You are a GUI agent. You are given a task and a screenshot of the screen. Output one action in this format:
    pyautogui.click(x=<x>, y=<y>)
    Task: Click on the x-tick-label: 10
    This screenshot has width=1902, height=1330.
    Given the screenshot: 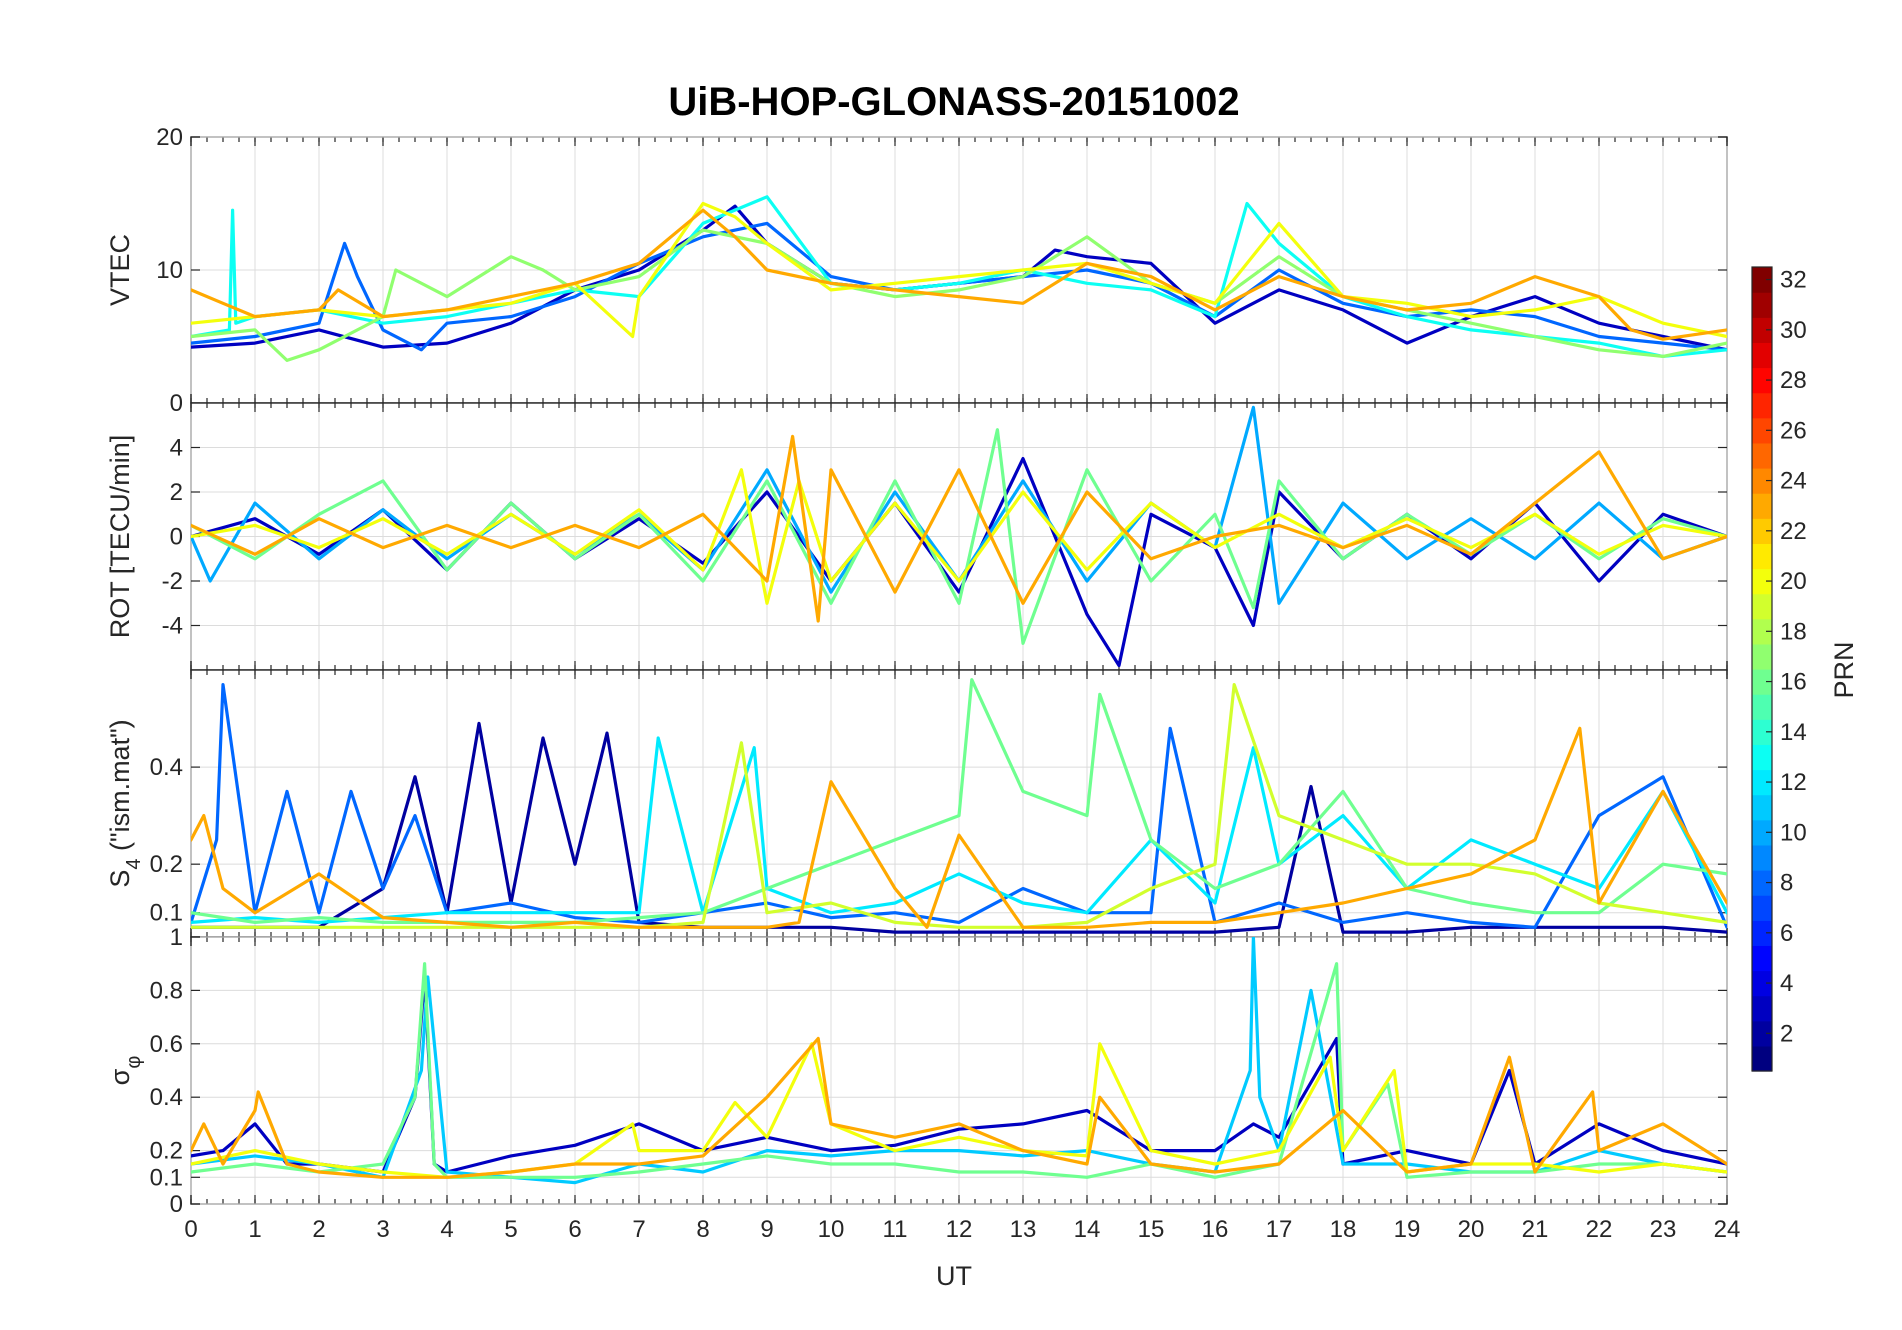 What is the action you would take?
    pyautogui.click(x=831, y=1229)
    